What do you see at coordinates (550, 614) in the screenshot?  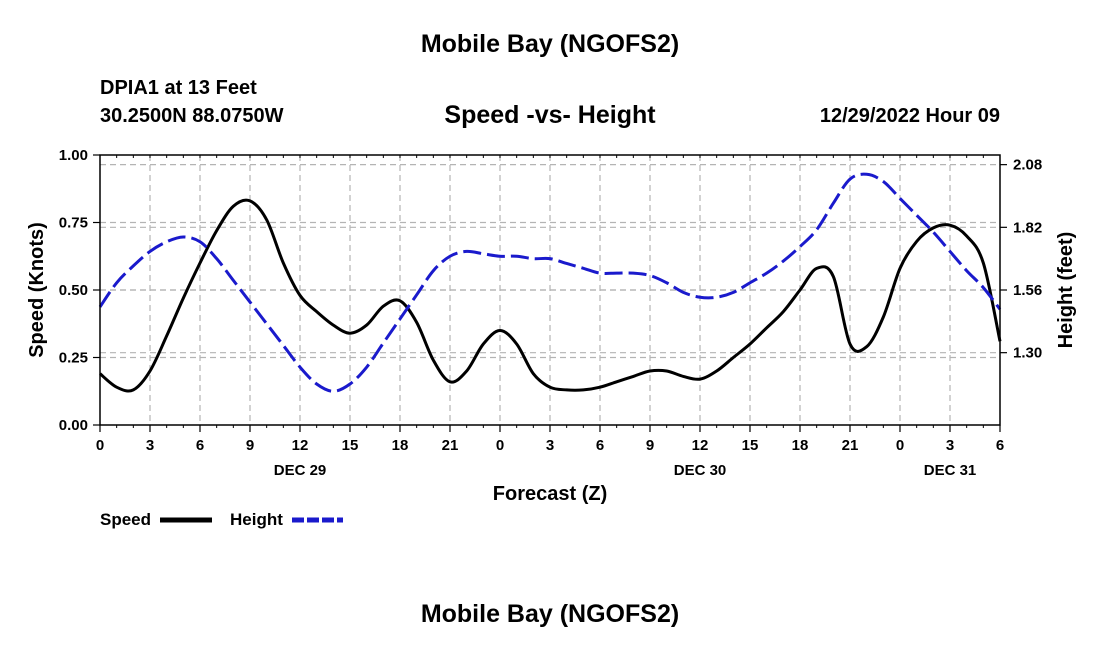 I see `second-chart-title: Mobile Bay (NGOFS2)` at bounding box center [550, 614].